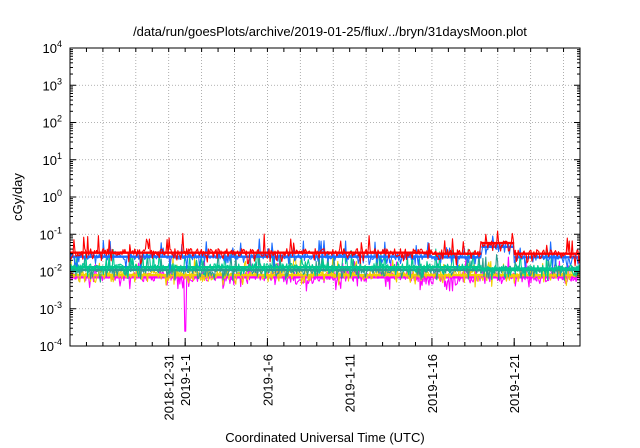 The image size is (640, 448). What do you see at coordinates (51, 345) in the screenshot?
I see `y-tick-label: 10⁻⁴` at bounding box center [51, 345].